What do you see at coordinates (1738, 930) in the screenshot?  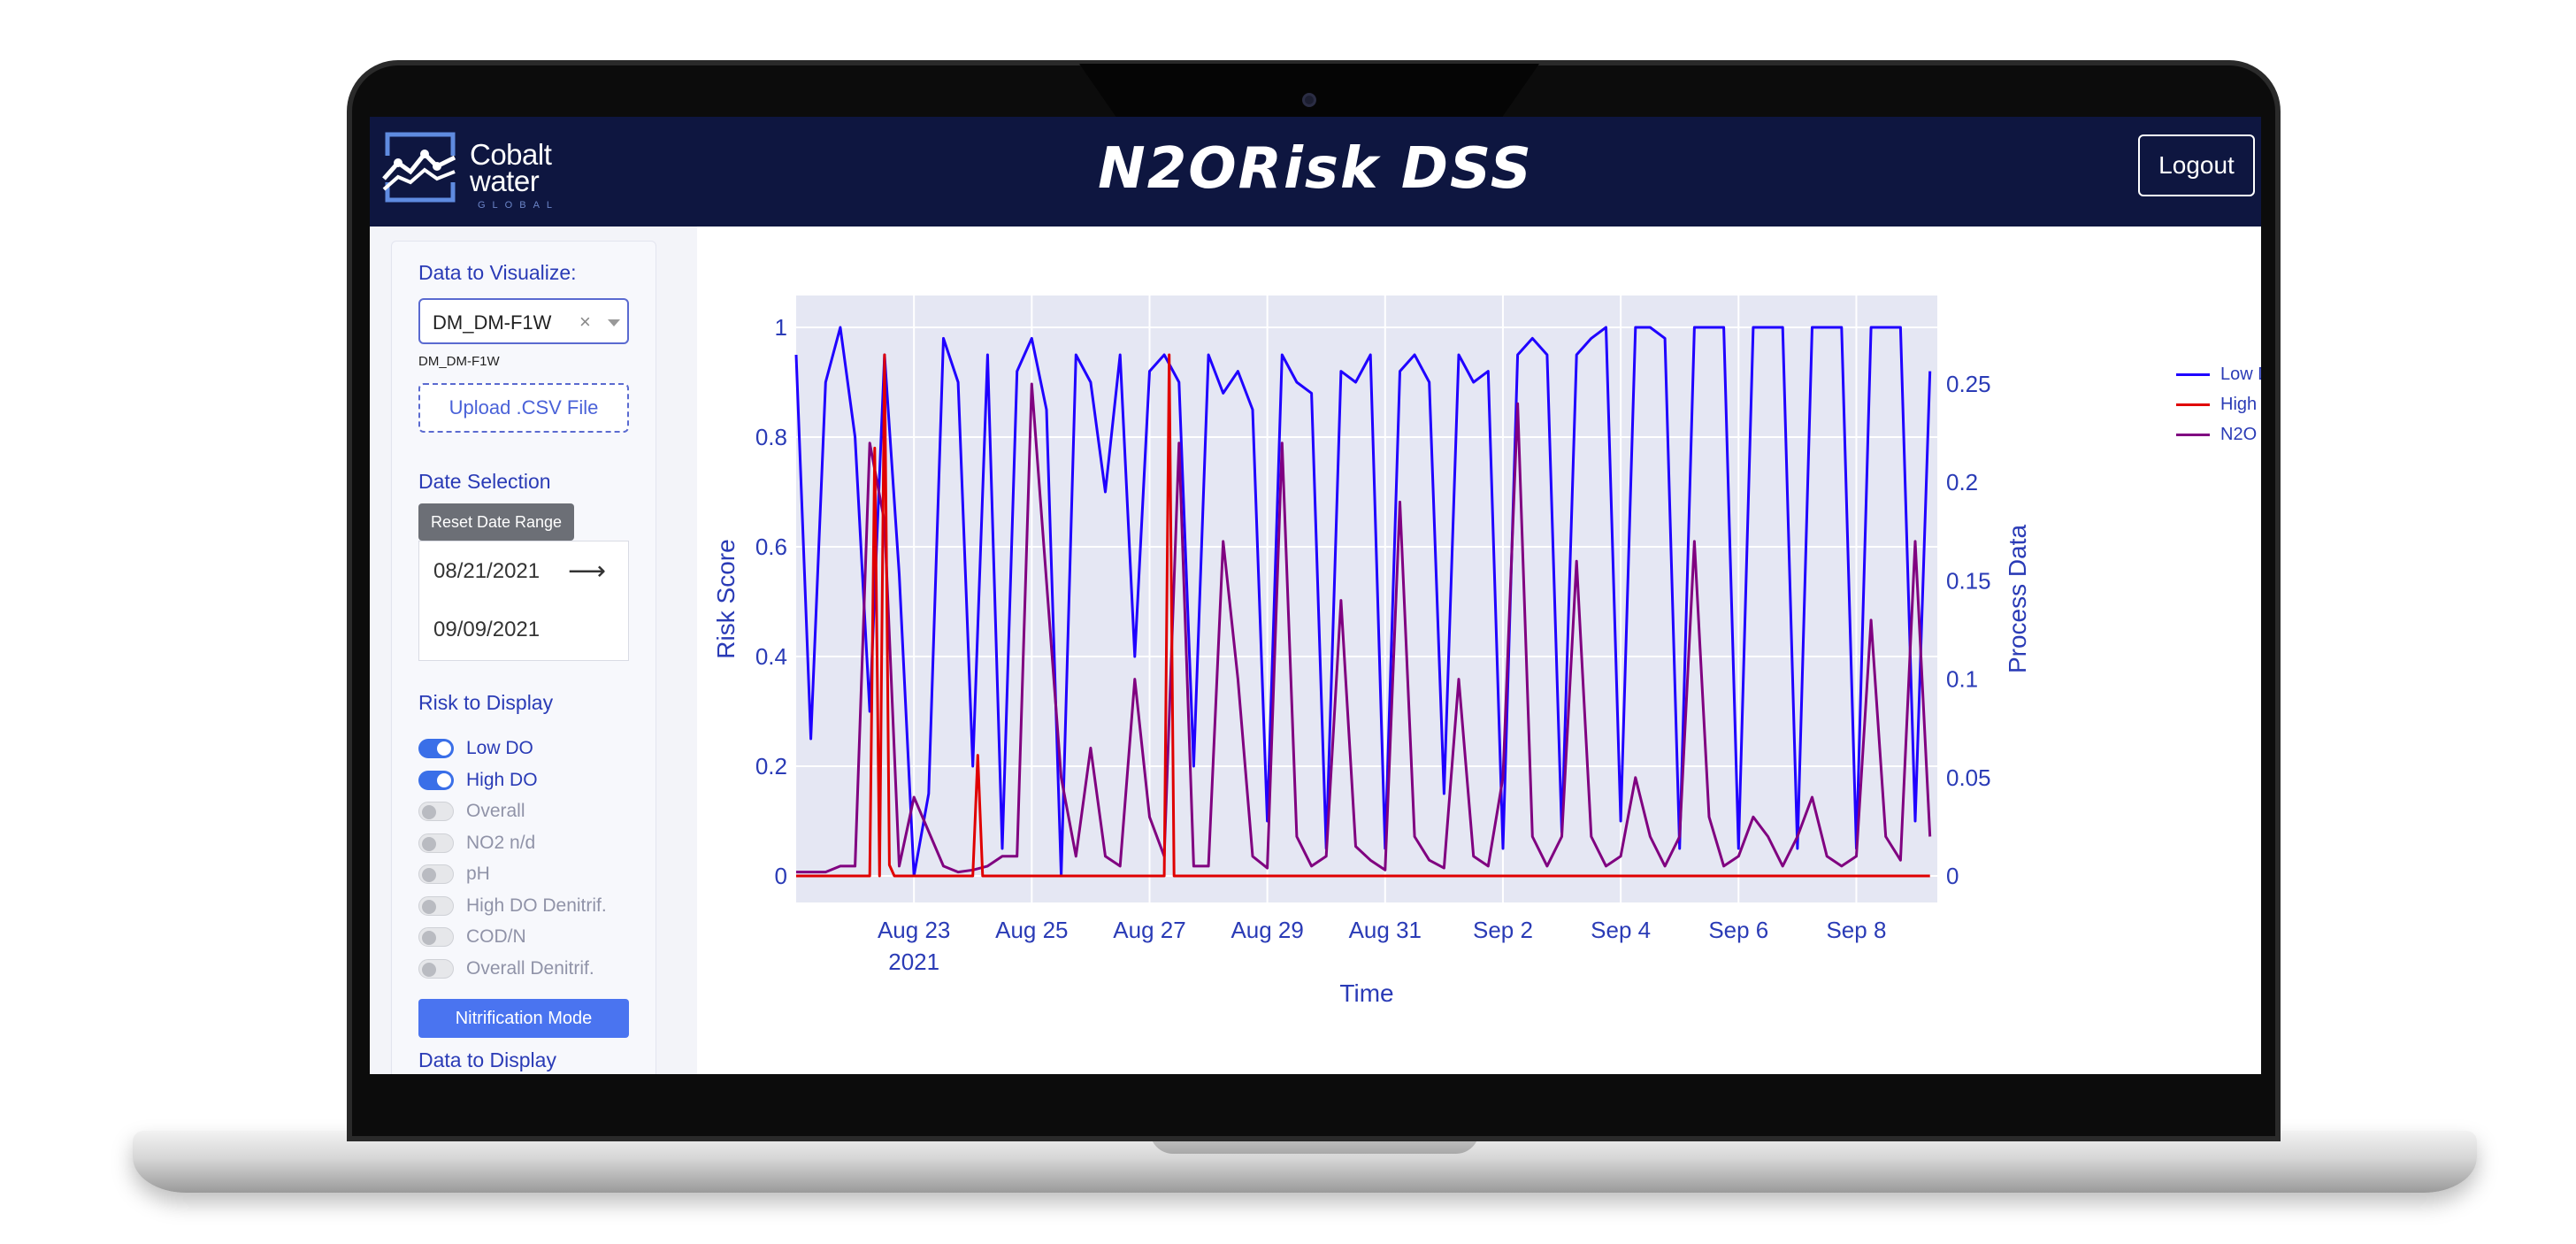 I see `x-tick-label: Sep 6` at bounding box center [1738, 930].